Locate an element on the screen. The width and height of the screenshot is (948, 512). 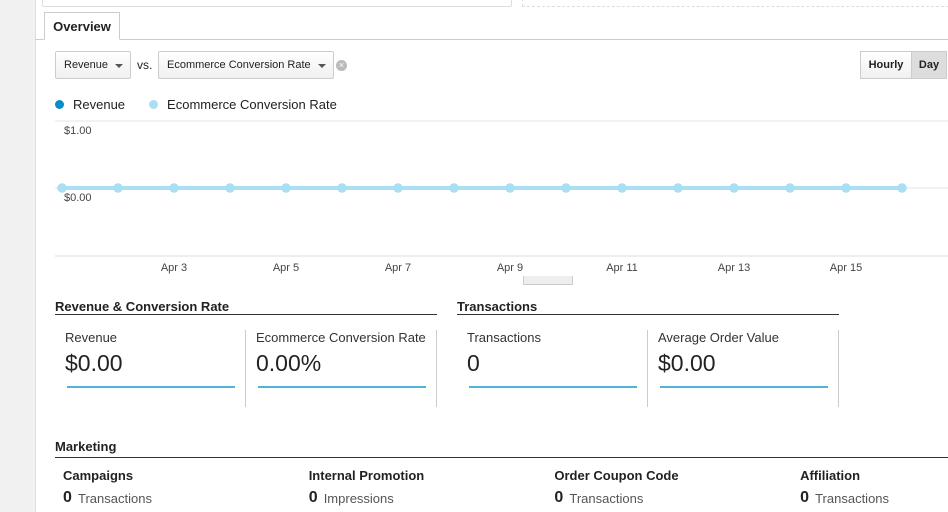
marketing-name: Campaigns is located at coordinates (98, 475).